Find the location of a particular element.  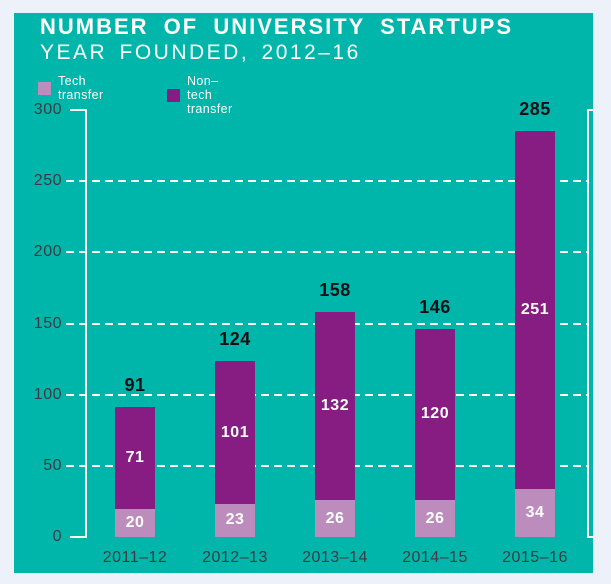

bar-segment-tech-3: 26 is located at coordinates (435, 518).